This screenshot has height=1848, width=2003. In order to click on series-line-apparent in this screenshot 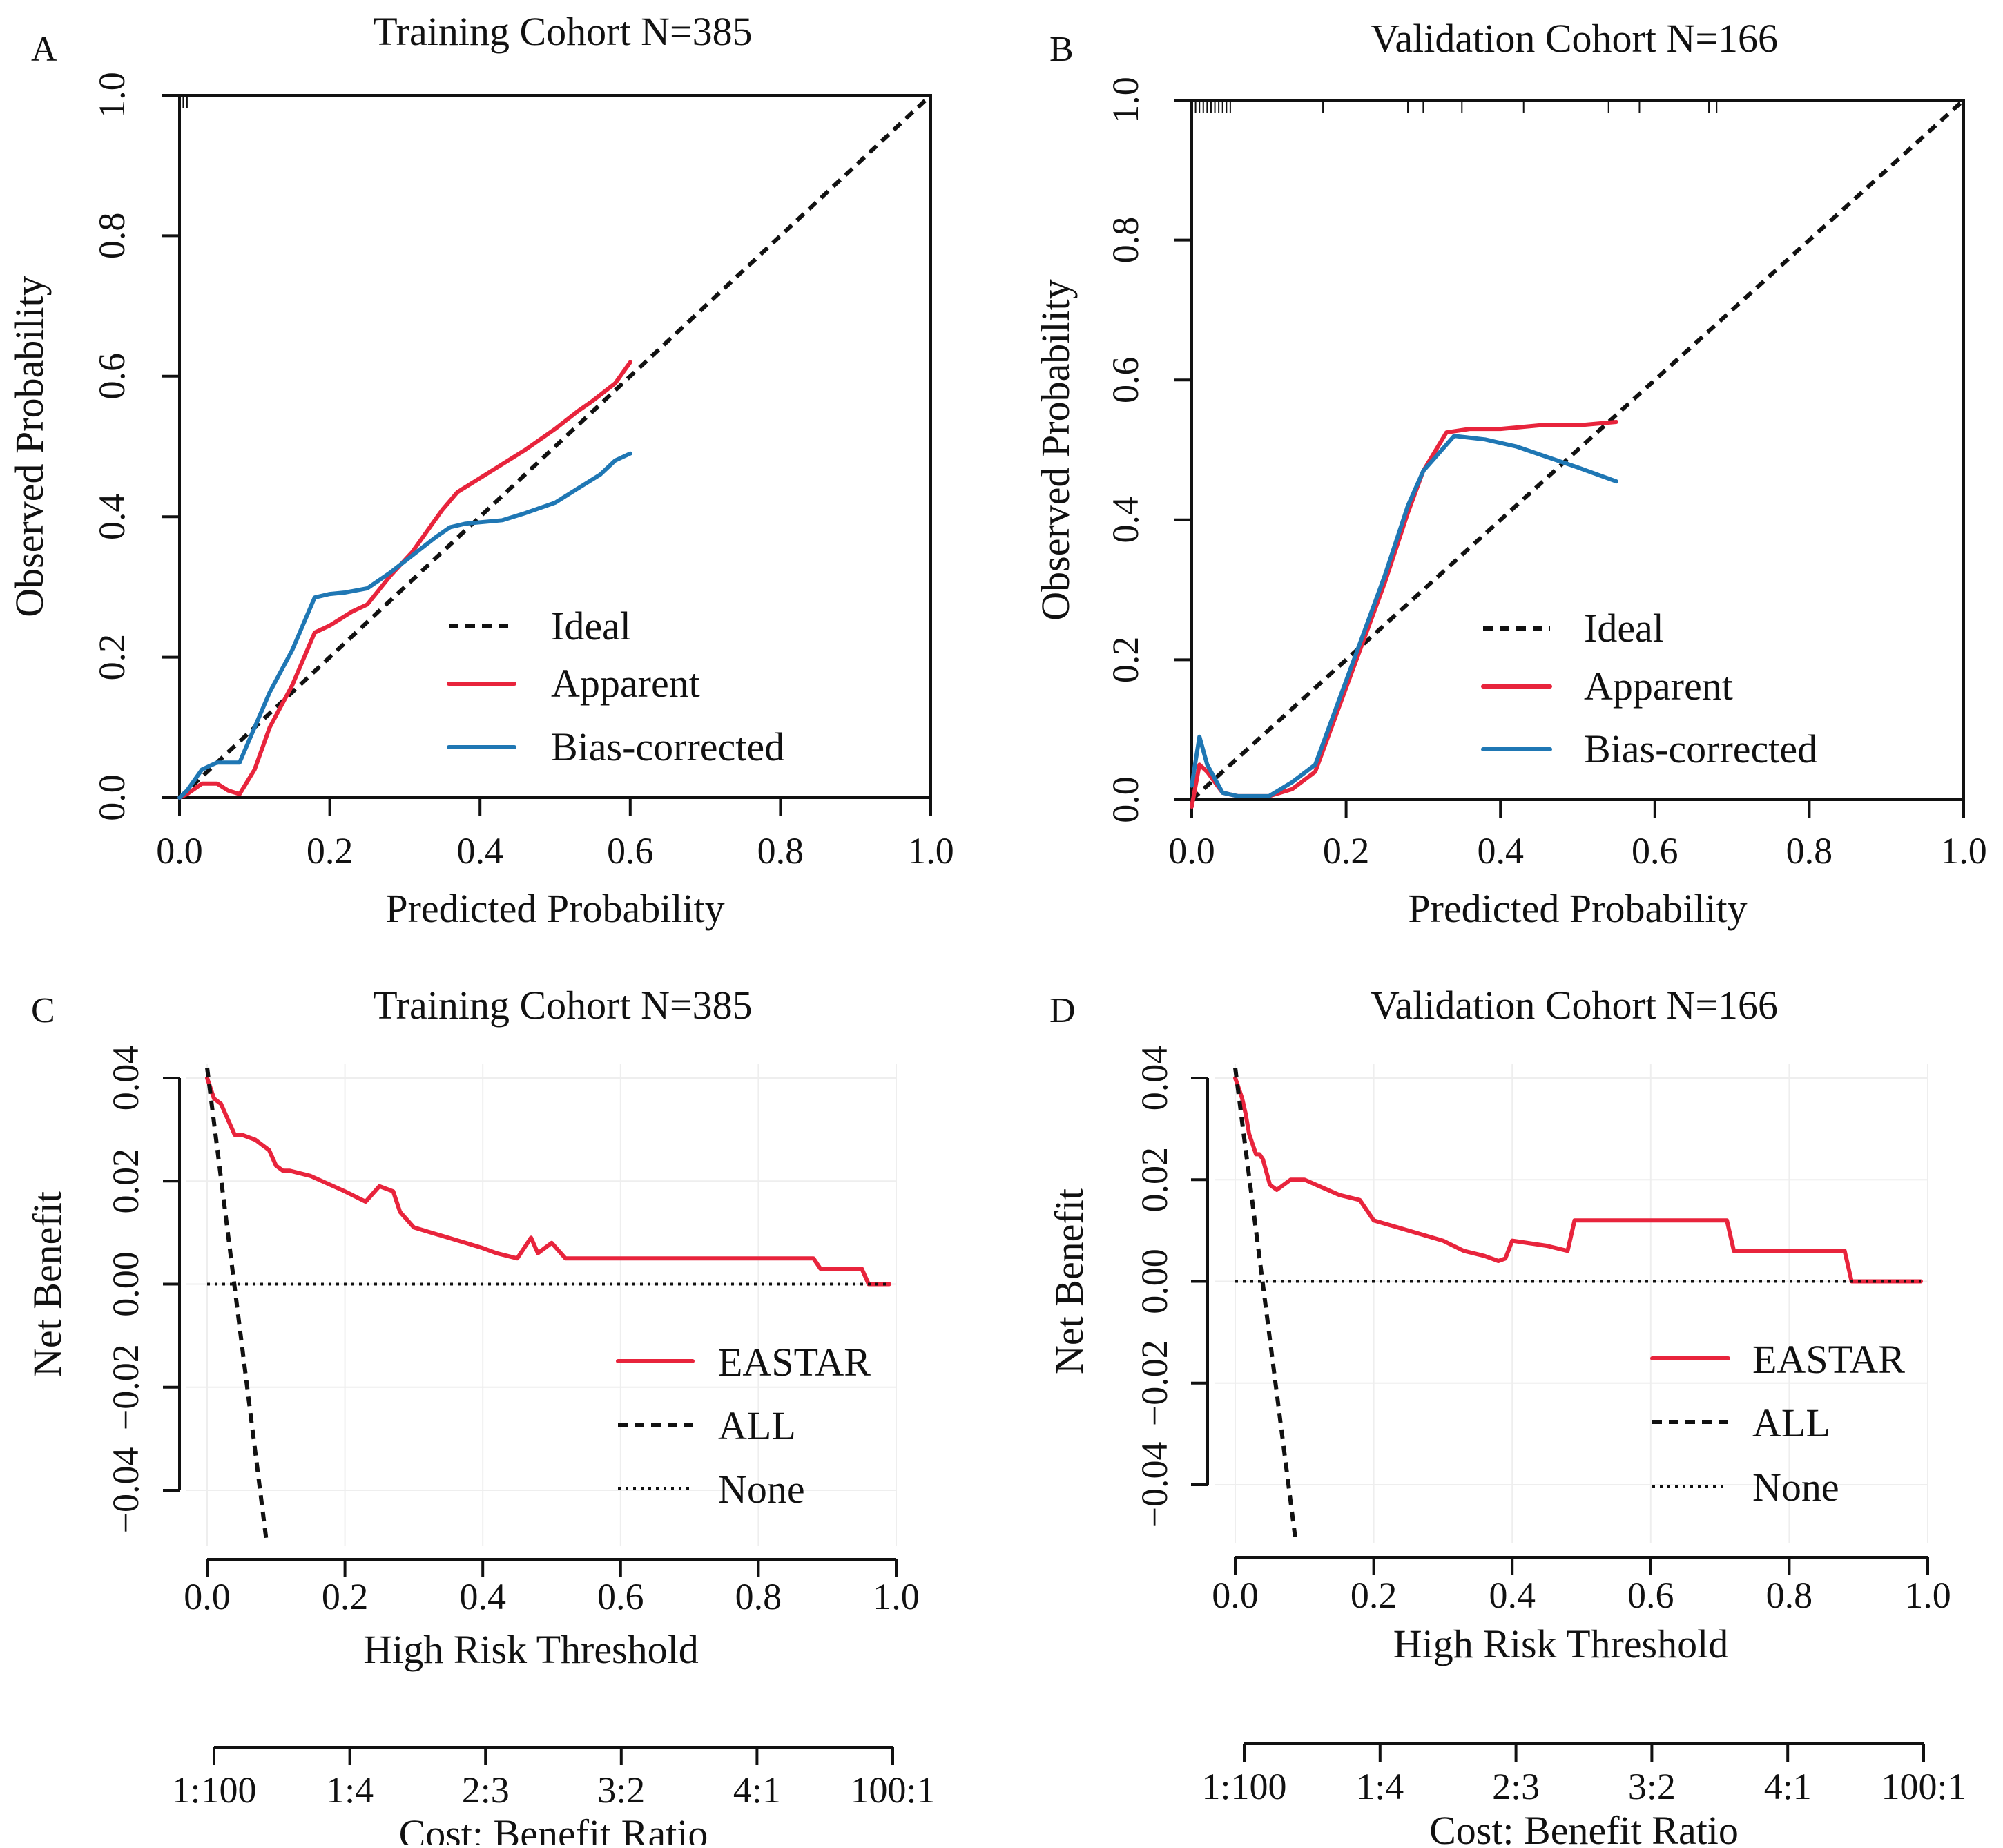, I will do `click(405, 580)`.